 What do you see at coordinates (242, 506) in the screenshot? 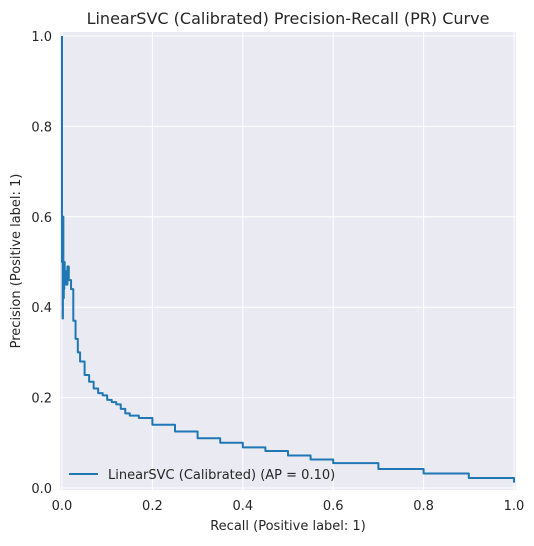
I see `x-tick-label: 0.4` at bounding box center [242, 506].